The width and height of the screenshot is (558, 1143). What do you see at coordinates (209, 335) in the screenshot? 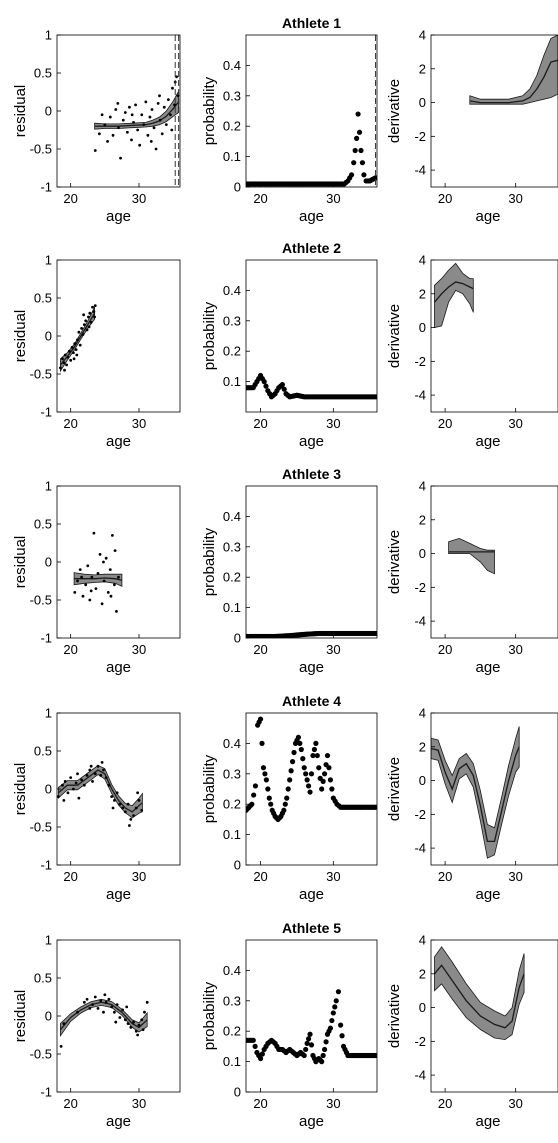
I see `y-axis-label: probability` at bounding box center [209, 335].